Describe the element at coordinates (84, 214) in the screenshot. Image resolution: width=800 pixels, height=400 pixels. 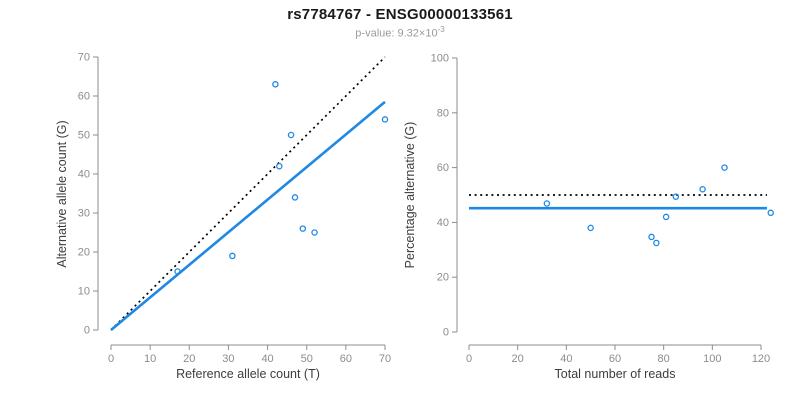
I see `y-tick-label: 30` at that location.